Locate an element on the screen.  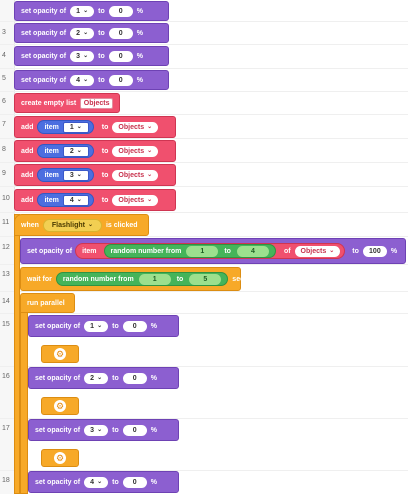
line-number: 18 is located at coordinates (6, 480).